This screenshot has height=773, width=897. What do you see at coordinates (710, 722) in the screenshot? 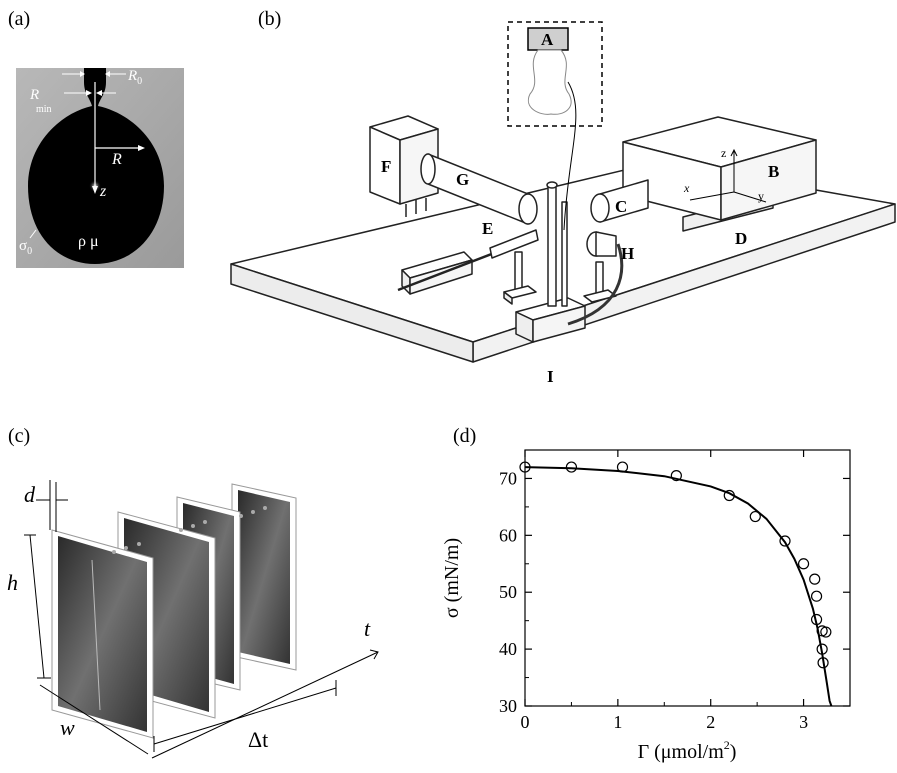
I see `x-tick-label: 2` at bounding box center [710, 722].